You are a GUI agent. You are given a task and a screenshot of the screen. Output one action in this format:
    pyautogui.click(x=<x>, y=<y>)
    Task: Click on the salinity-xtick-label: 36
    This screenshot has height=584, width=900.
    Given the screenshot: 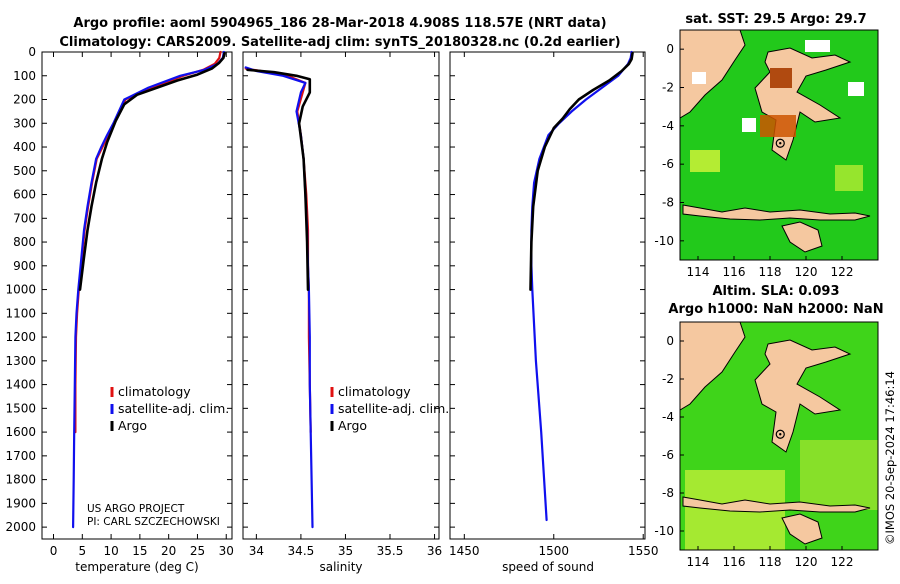 What is the action you would take?
    pyautogui.click(x=434, y=551)
    